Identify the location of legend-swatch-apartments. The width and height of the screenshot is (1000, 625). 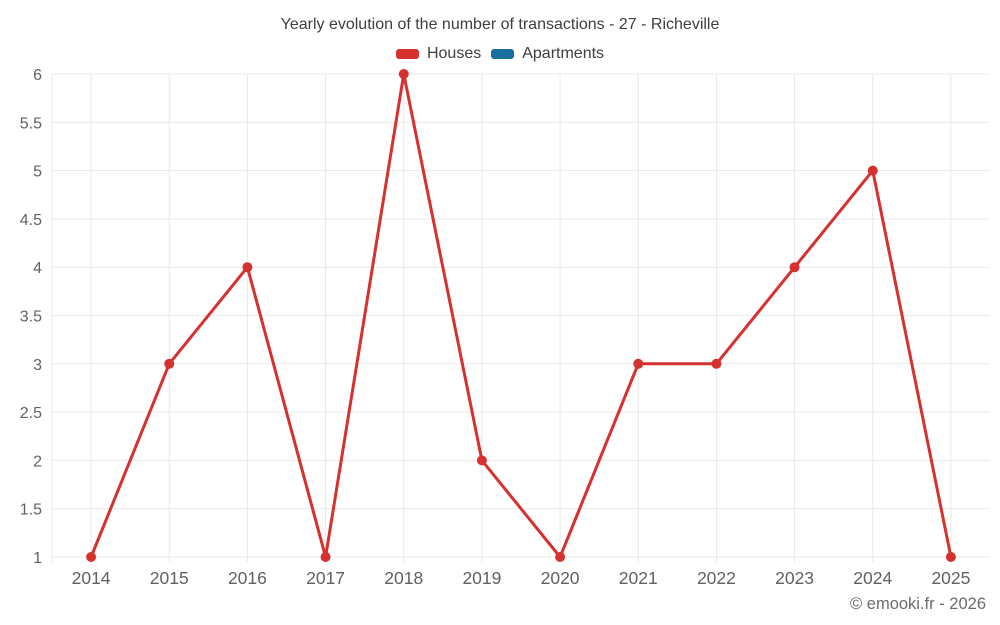
(503, 54).